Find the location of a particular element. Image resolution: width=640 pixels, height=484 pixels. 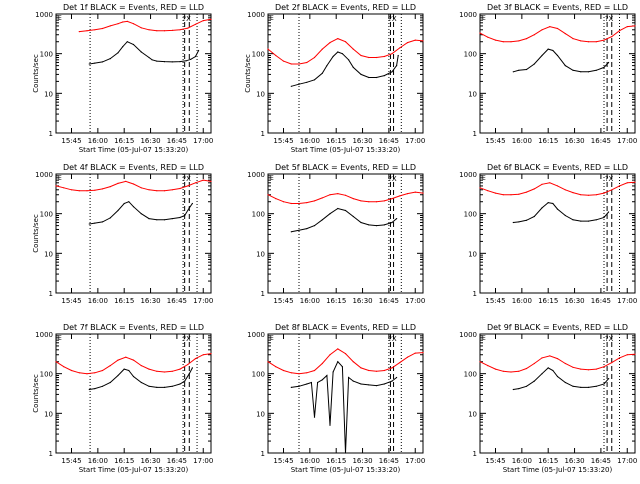

events-series-line is located at coordinates (141, 213).